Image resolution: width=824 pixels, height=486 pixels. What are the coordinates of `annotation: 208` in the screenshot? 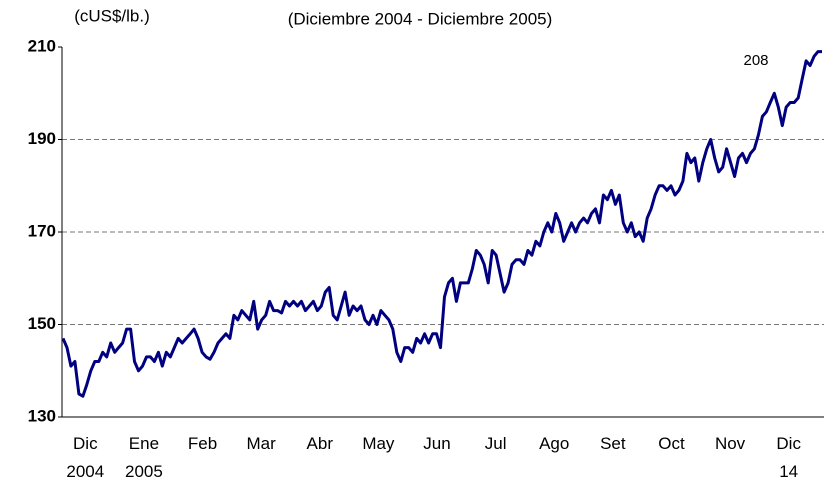 It's located at (755, 60).